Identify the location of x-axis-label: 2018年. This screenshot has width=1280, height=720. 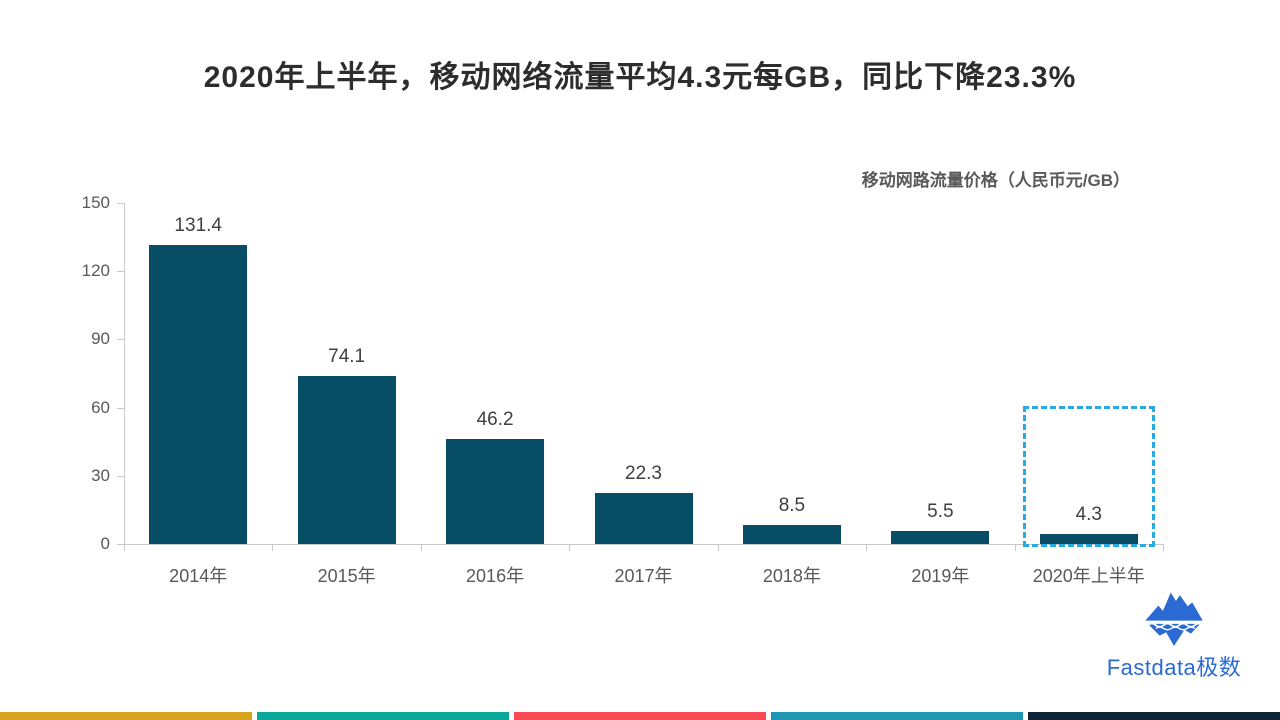
(791, 576).